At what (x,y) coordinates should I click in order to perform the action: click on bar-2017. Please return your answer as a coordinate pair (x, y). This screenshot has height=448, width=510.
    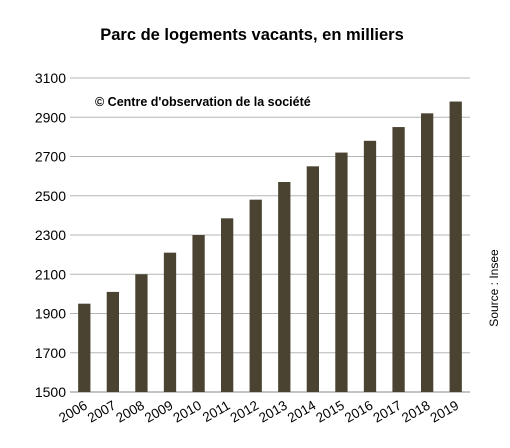
    Looking at the image, I should click on (398, 259).